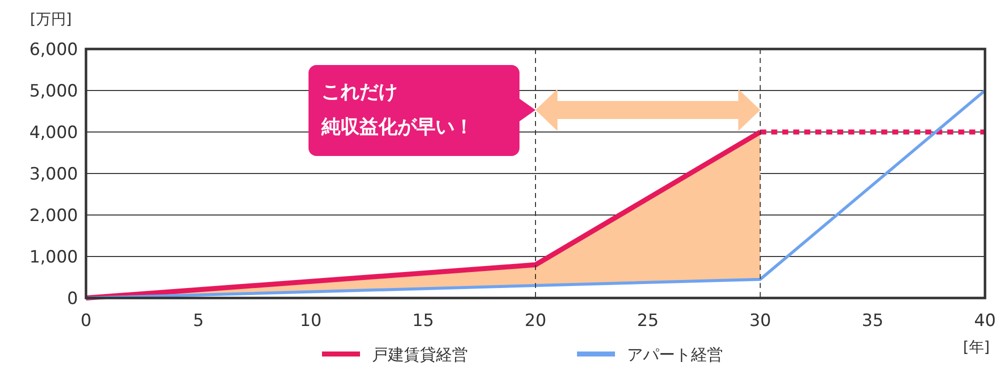 The image size is (1000, 380). I want to click on x-tick-label: 20, so click(535, 321).